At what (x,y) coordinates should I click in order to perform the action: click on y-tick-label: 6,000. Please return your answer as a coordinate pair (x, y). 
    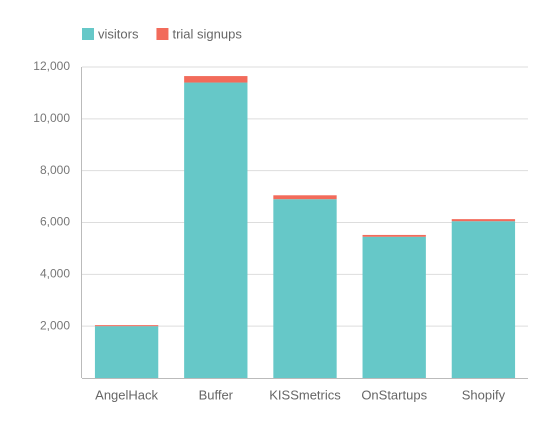
    Looking at the image, I should click on (55, 222).